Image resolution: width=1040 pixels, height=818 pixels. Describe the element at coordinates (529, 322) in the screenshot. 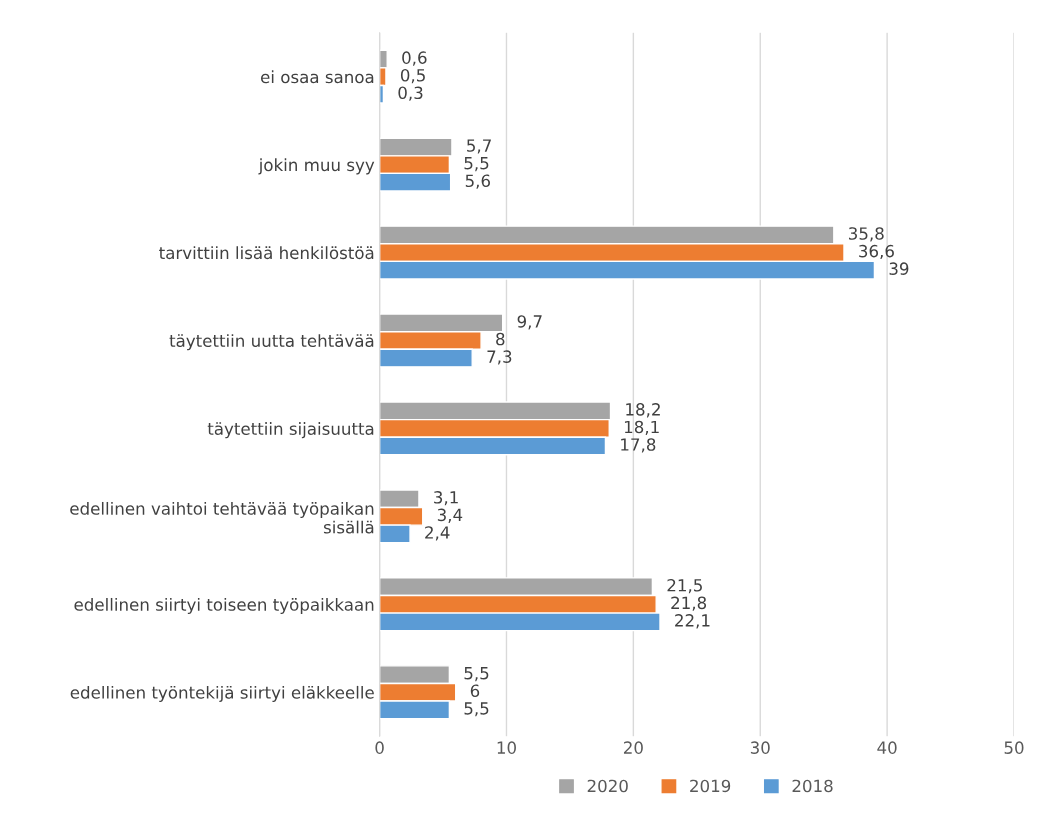

I see `data-label: 9,7` at that location.